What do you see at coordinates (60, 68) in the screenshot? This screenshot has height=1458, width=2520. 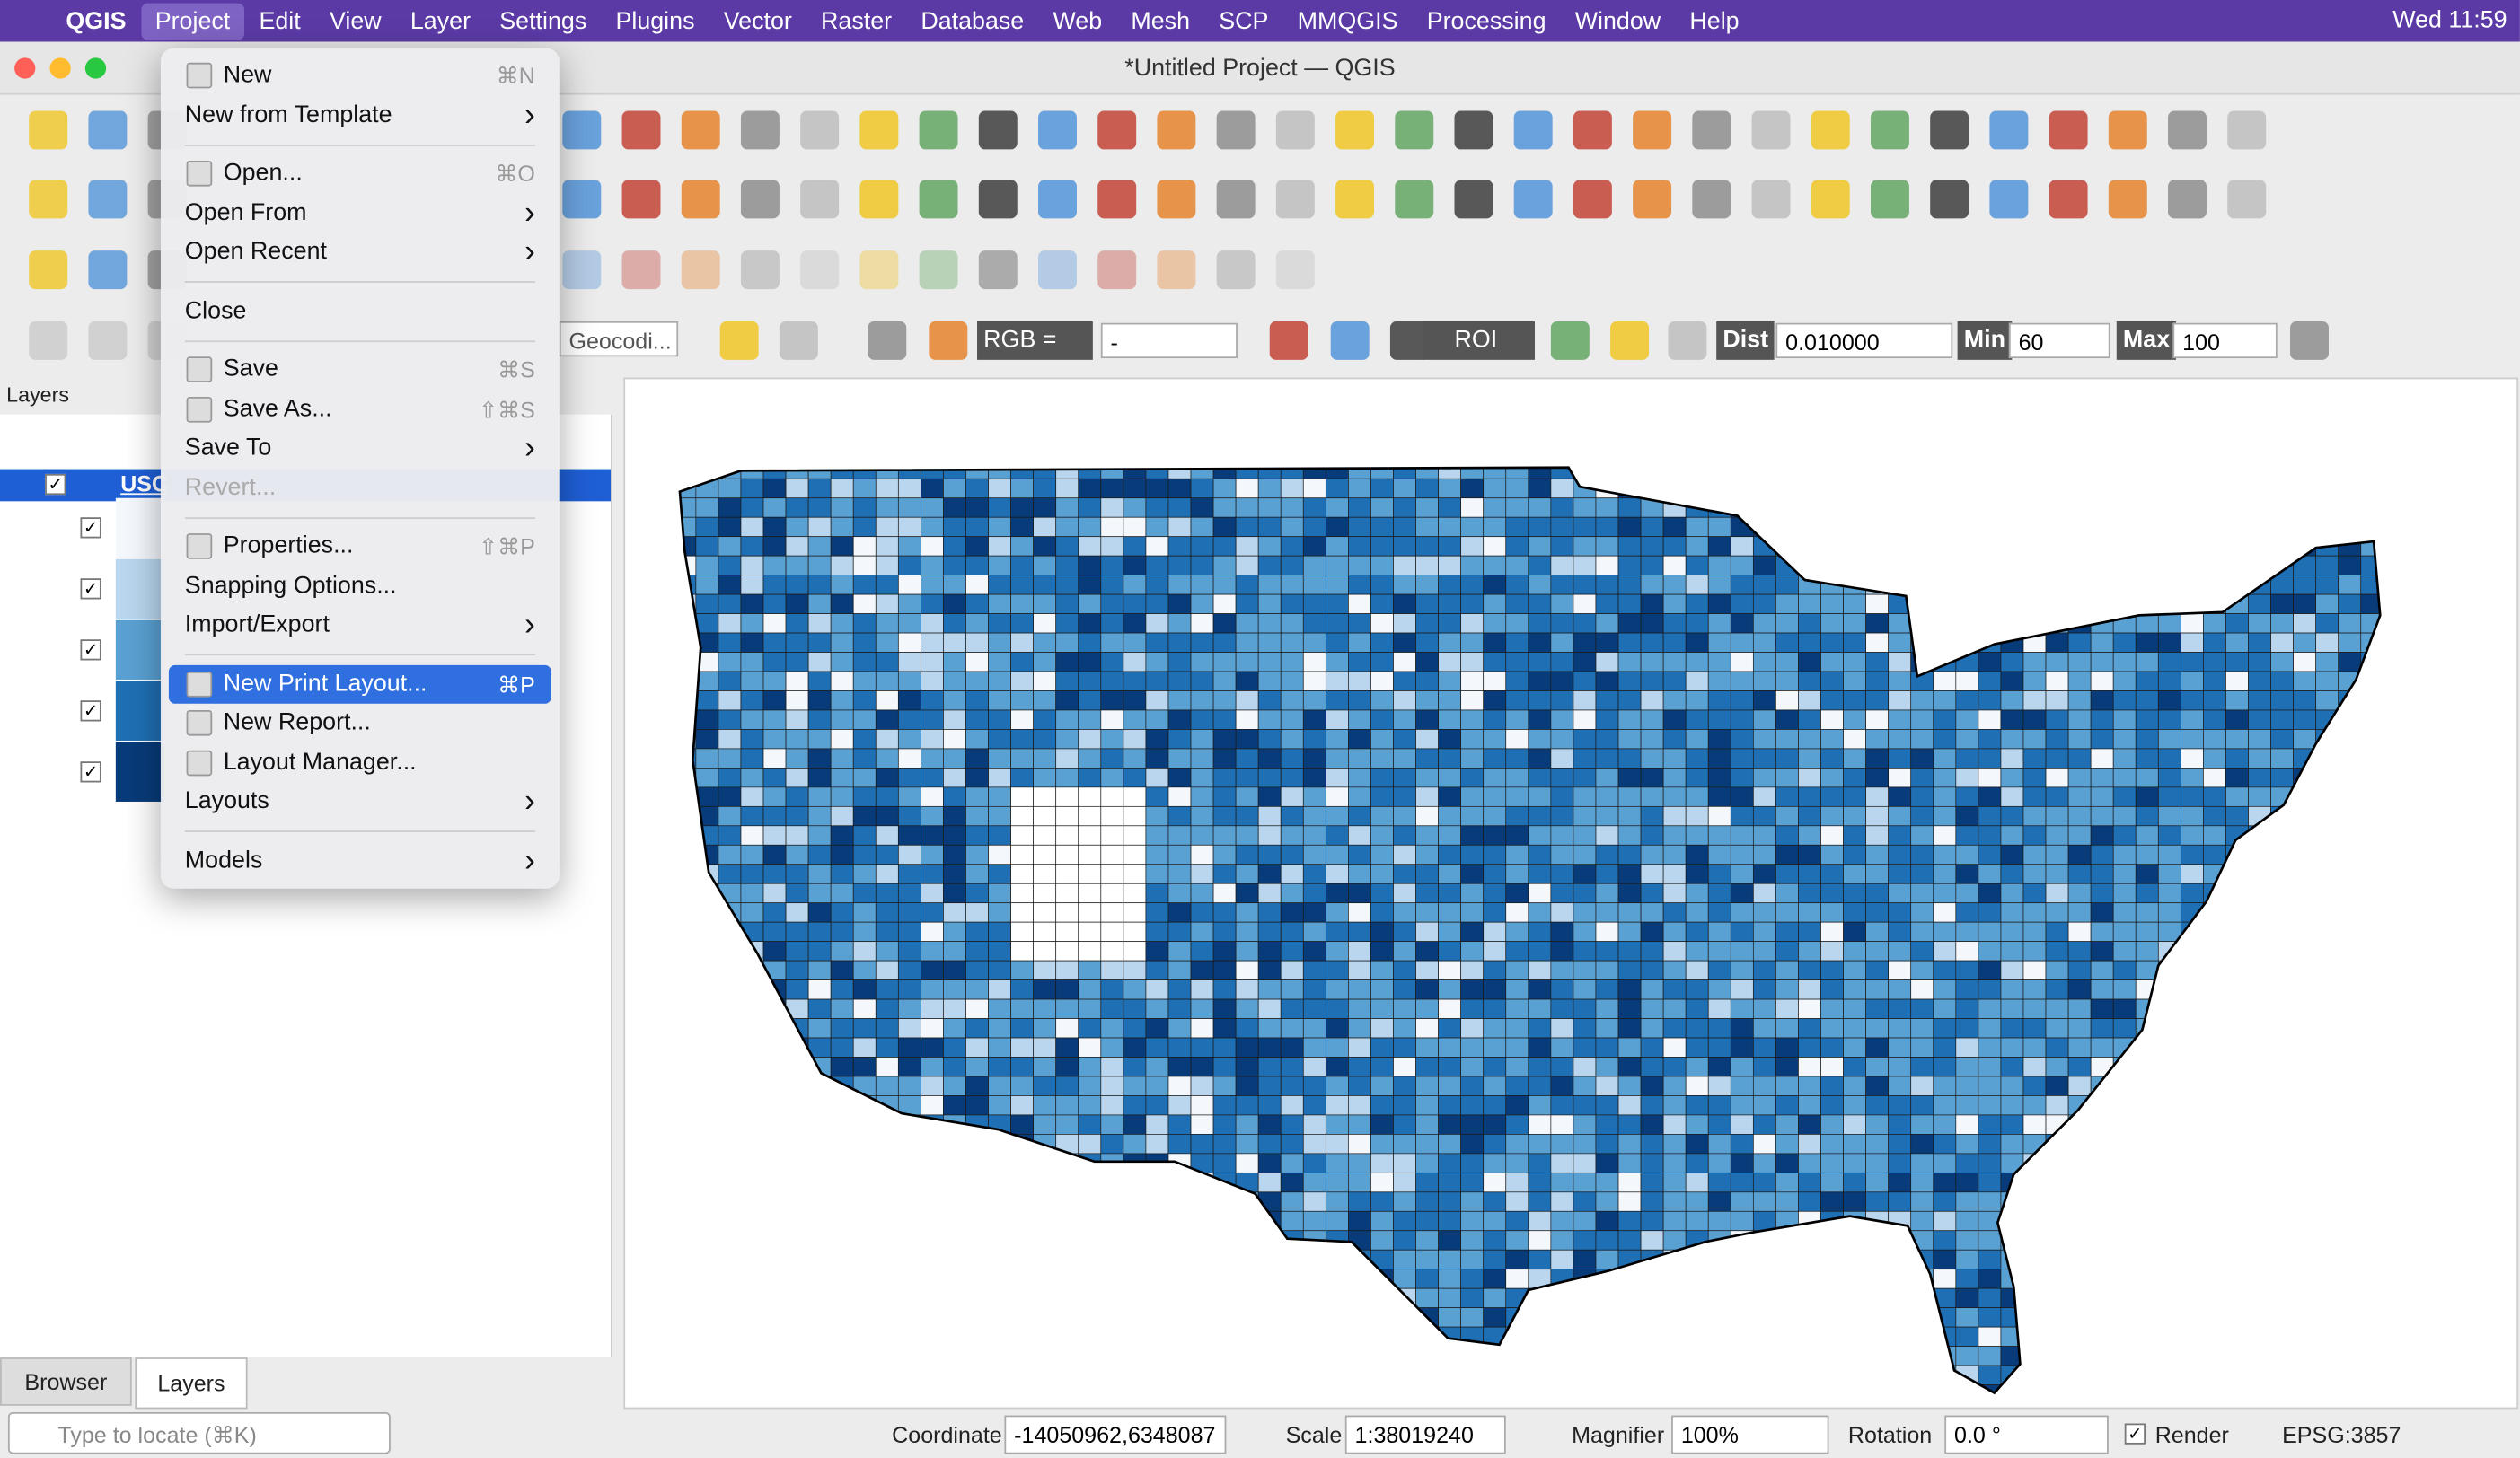 I see `minimize-button` at bounding box center [60, 68].